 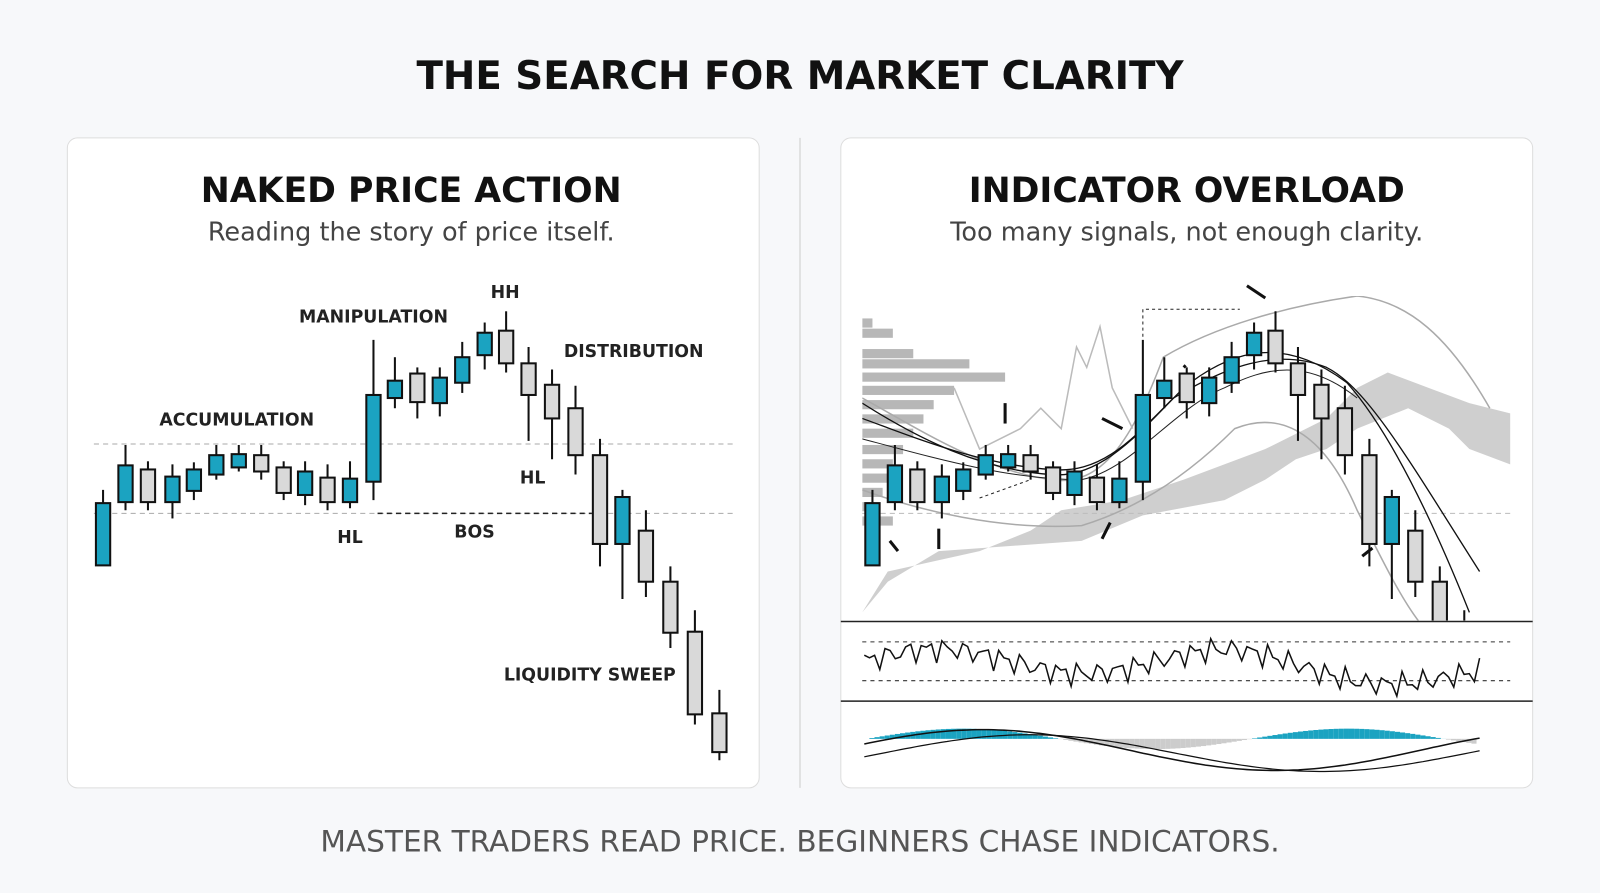 I want to click on panel-title: INDICATOR OVERLOAD, so click(x=1187, y=191).